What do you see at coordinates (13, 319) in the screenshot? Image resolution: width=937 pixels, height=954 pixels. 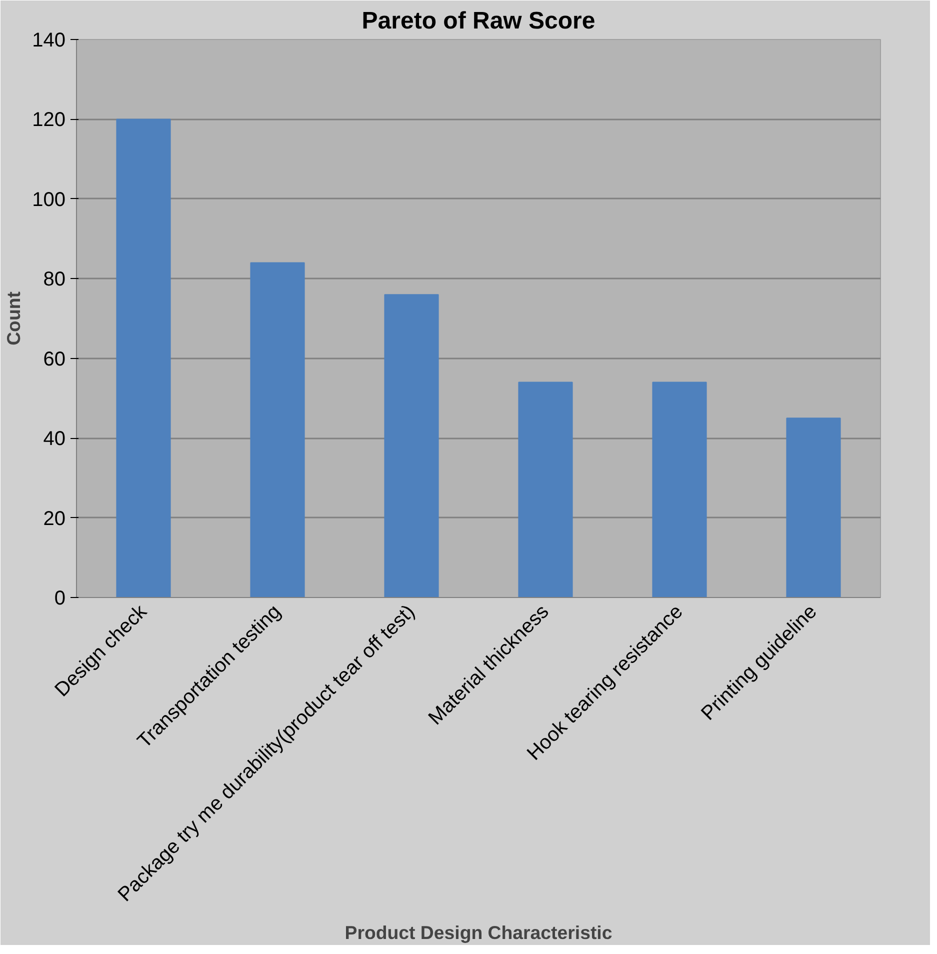 I see `y-axis-title: Count` at bounding box center [13, 319].